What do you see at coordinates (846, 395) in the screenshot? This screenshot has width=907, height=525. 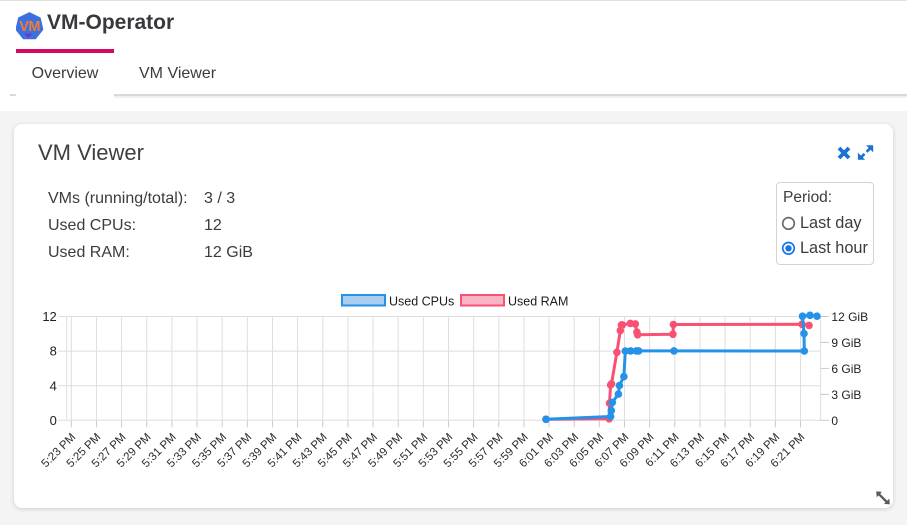 I see `svg-text: 3 GiB` at bounding box center [846, 395].